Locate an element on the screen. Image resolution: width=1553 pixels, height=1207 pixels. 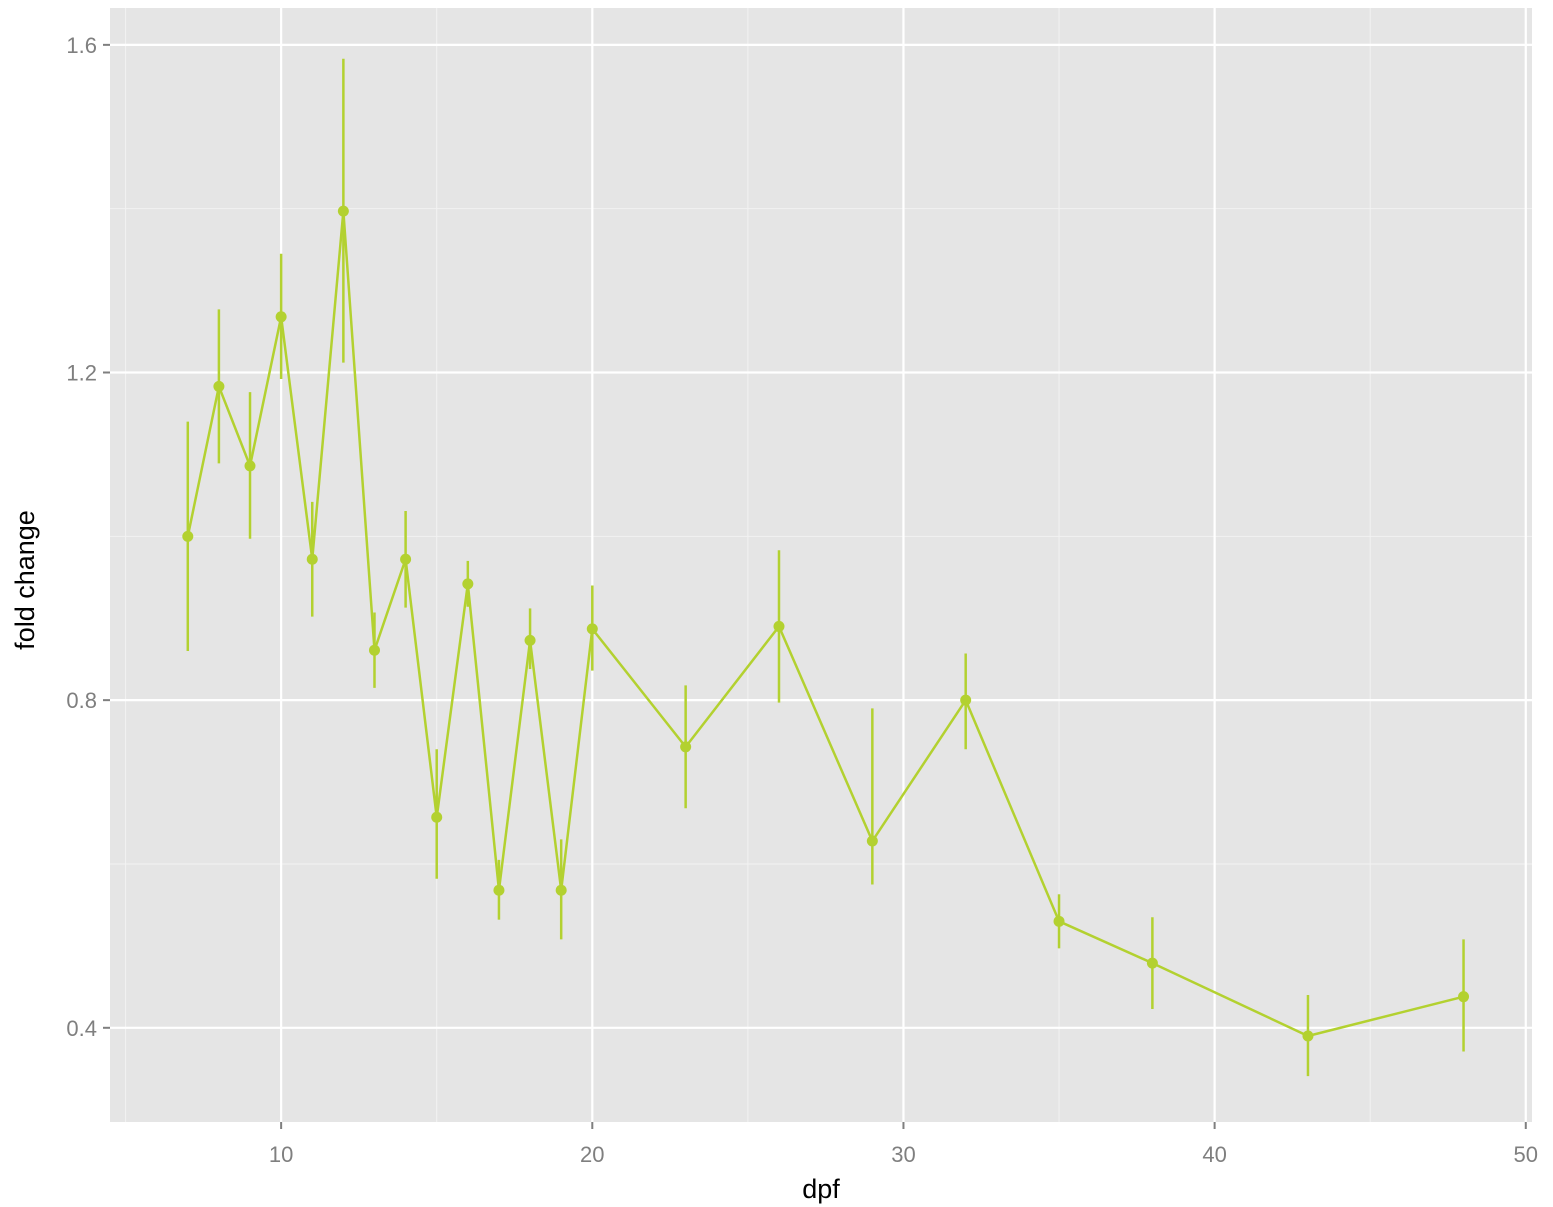
y-tick-label: 1.6 is located at coordinates (81, 45).